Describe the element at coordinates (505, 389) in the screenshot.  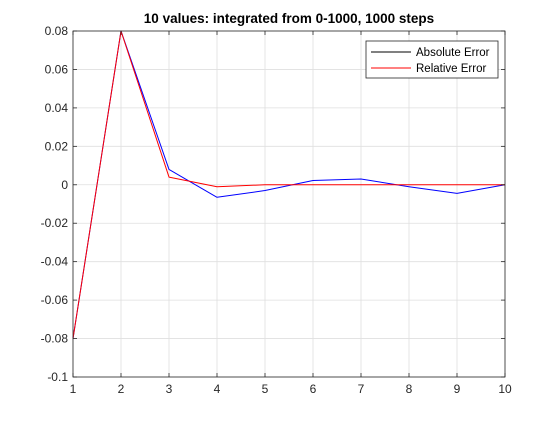
I see `x-tick-label: 10` at that location.